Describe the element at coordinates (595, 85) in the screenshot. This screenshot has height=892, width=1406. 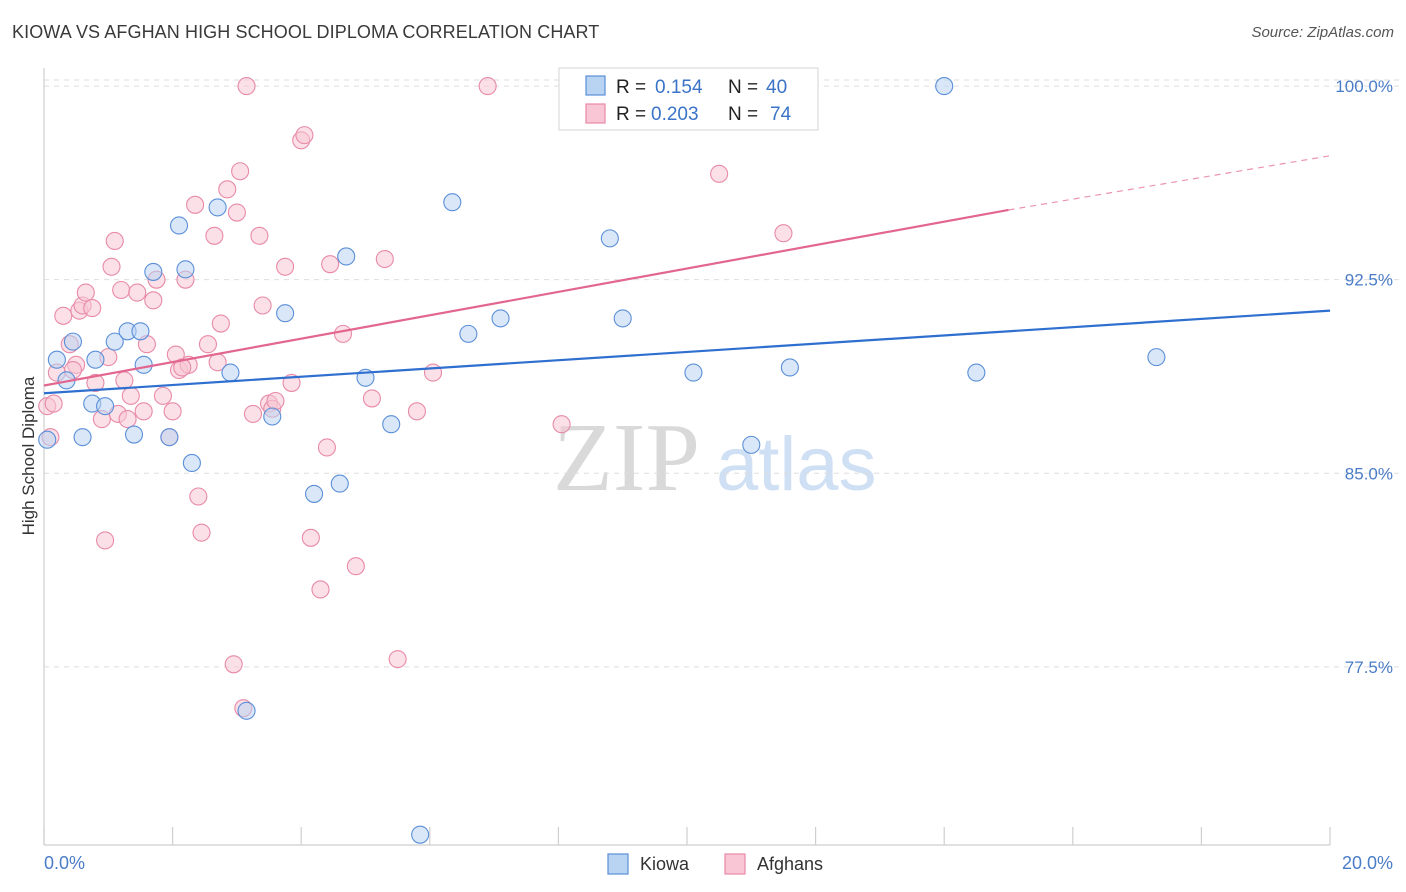
I see `legend-swatch-kiowa` at that location.